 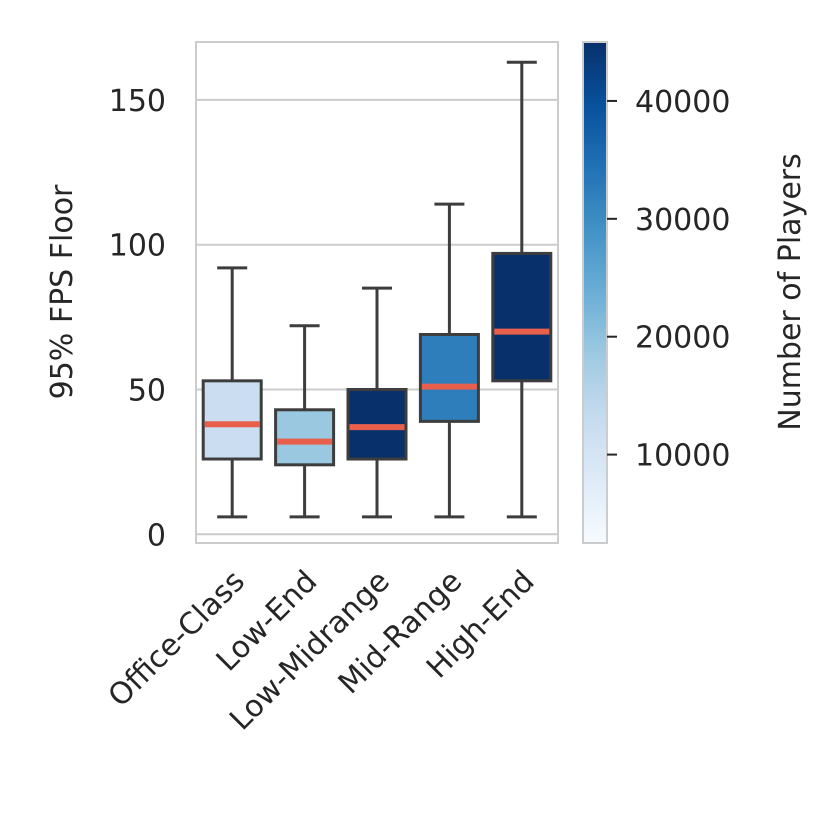 I want to click on y-tick-label: 50, so click(x=147, y=391).